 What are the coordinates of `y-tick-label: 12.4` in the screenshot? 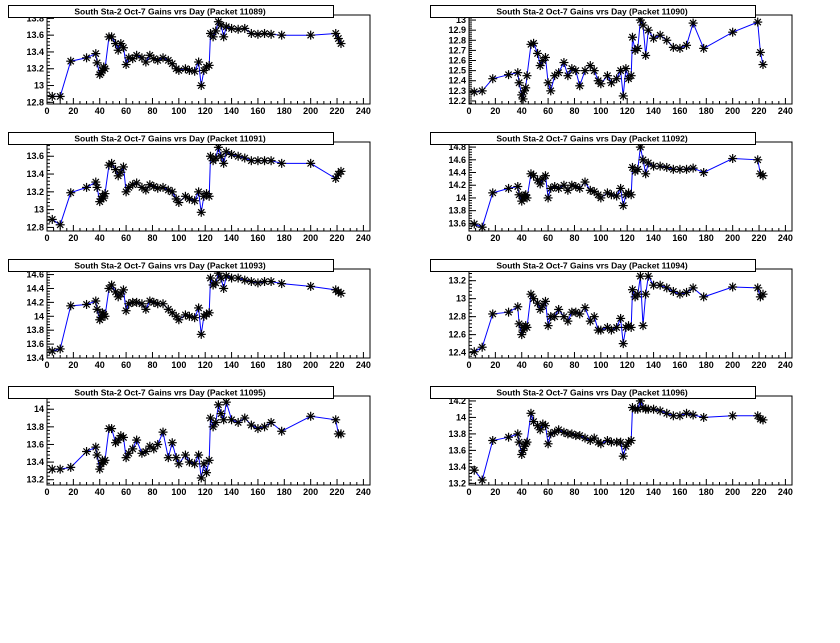 It's located at (457, 353).